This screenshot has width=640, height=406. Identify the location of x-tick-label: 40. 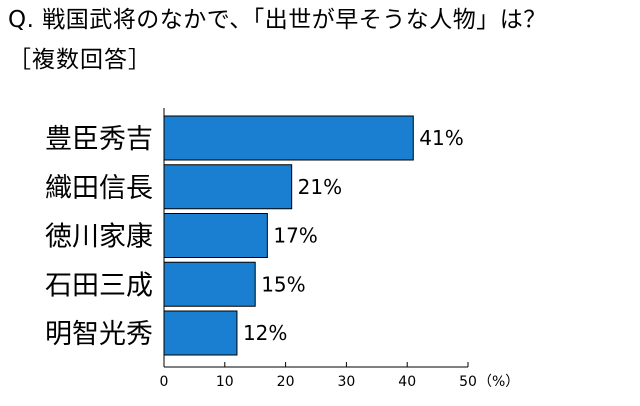
(407, 382).